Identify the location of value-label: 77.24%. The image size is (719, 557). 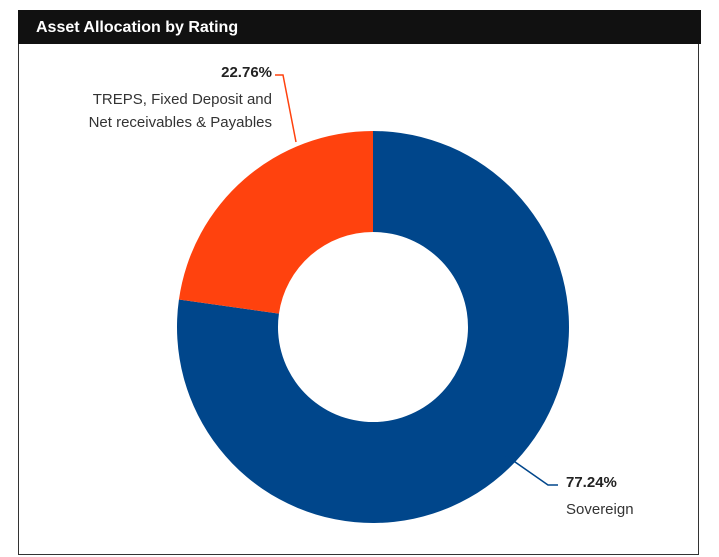
(591, 482).